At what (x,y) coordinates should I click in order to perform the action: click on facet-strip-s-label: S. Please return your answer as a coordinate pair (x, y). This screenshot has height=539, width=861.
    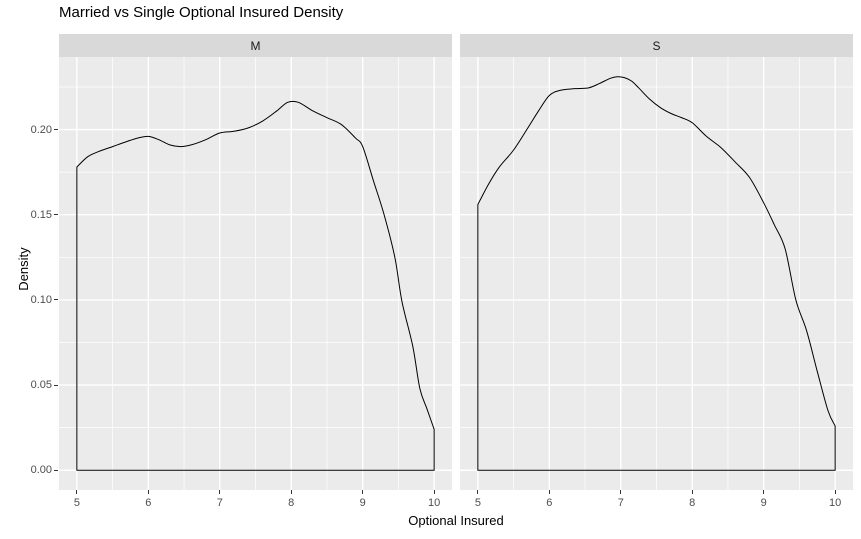
    Looking at the image, I should click on (656, 45).